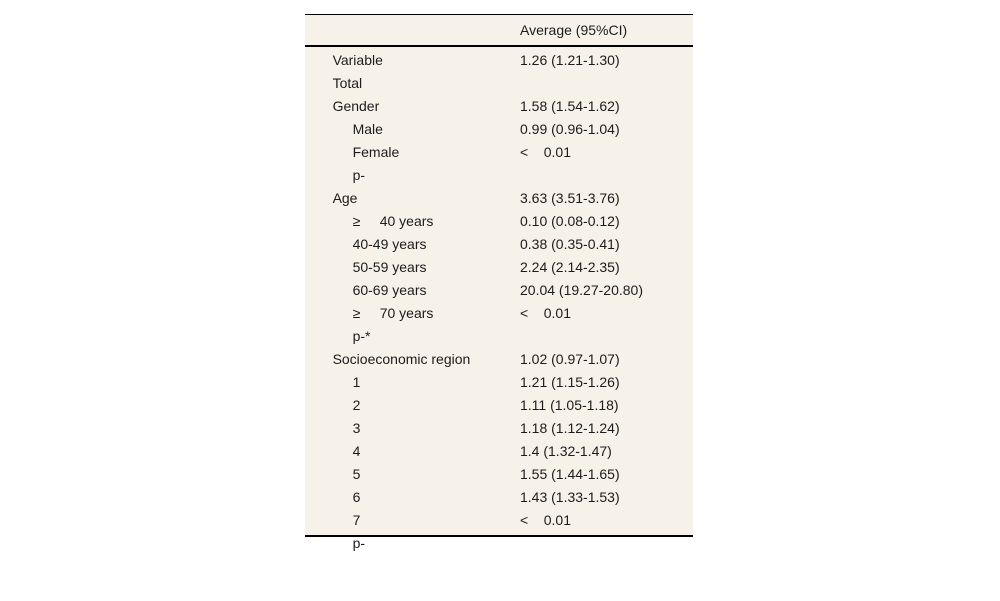  What do you see at coordinates (356, 382) in the screenshot?
I see `row-label: 1` at bounding box center [356, 382].